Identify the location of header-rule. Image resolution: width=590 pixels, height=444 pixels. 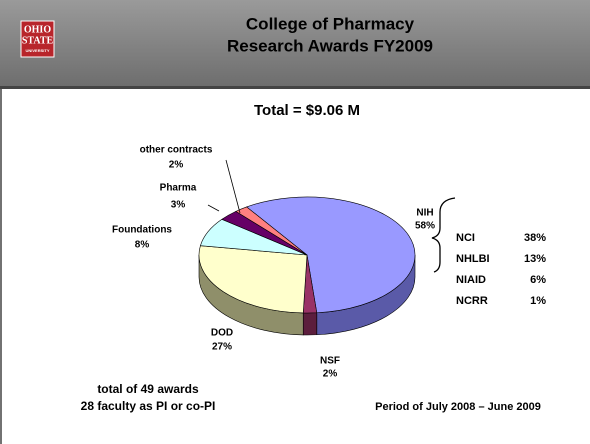
(295, 87).